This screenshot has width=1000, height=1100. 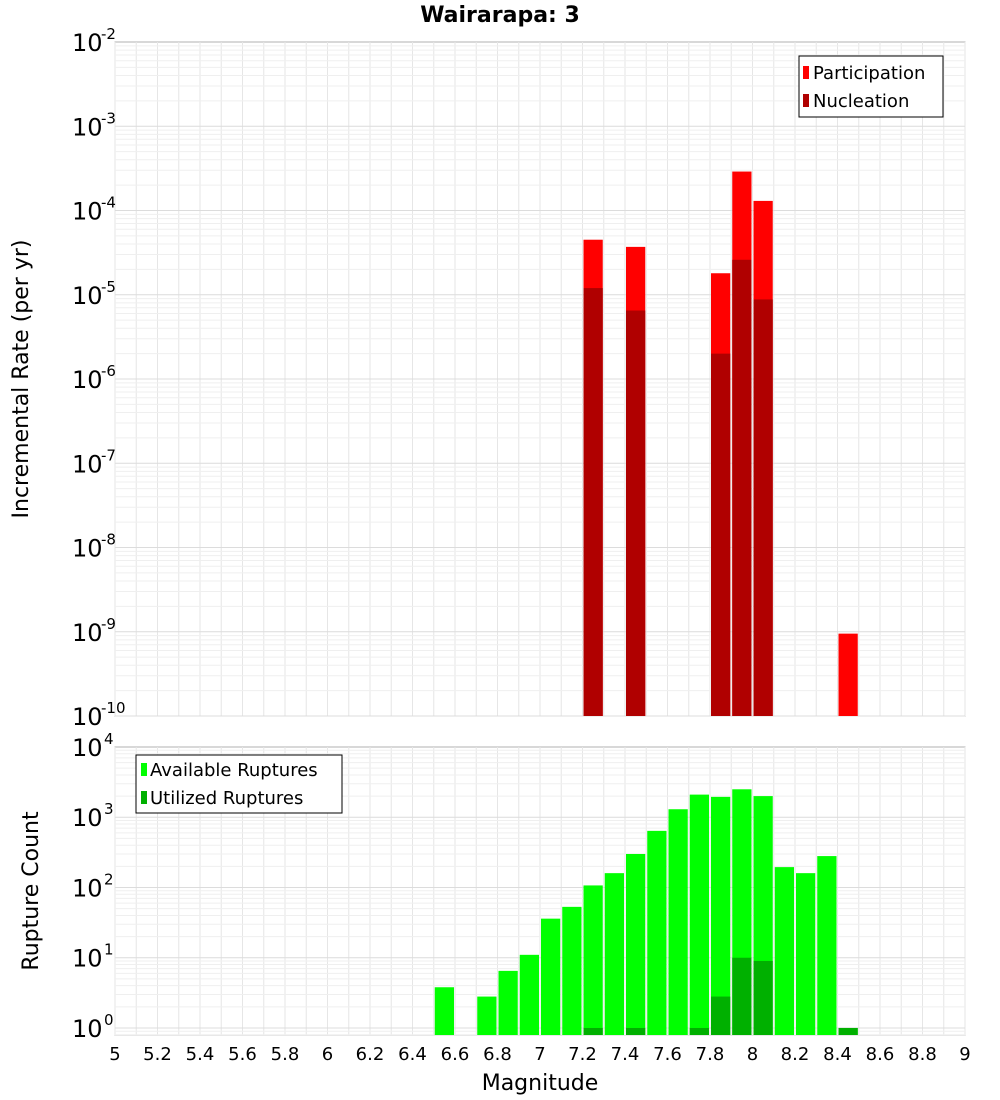 What do you see at coordinates (806, 100) in the screenshot?
I see `nucleation-legend-swatch` at bounding box center [806, 100].